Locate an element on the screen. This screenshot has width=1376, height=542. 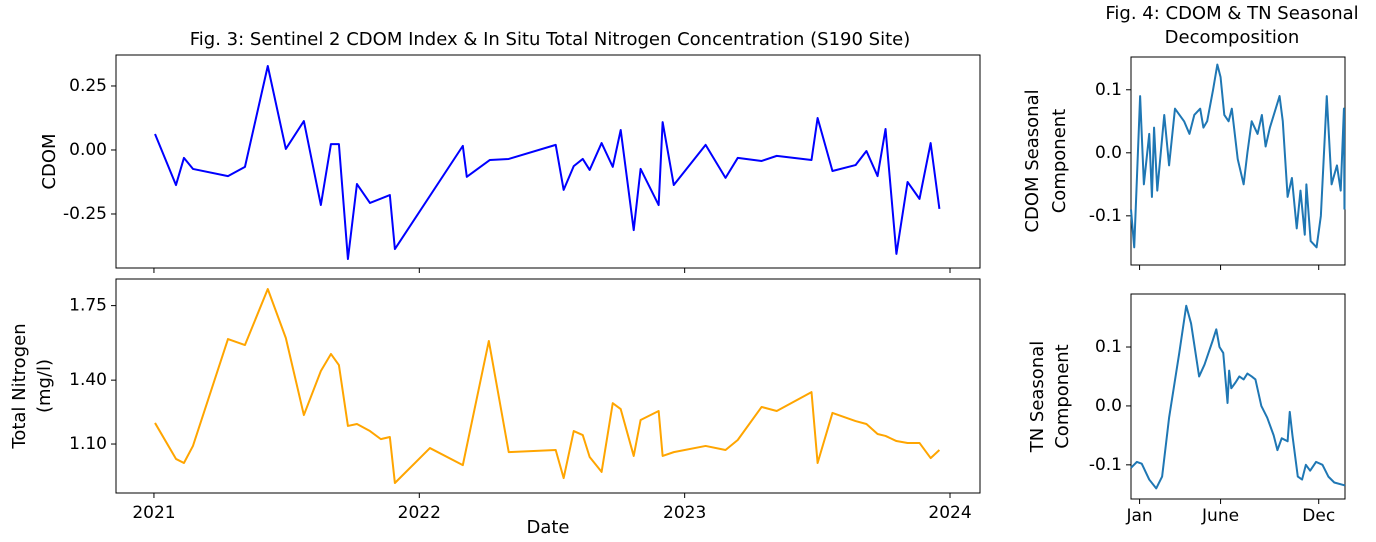
chart-title: Decomposition is located at coordinates (1232, 37).